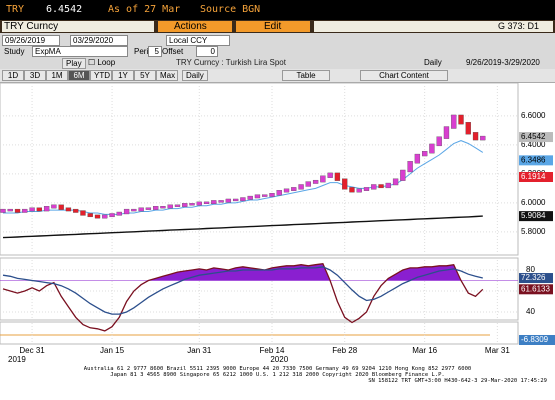 The height and width of the screenshot is (400, 555). I want to click on period-button: Max, so click(167, 75).